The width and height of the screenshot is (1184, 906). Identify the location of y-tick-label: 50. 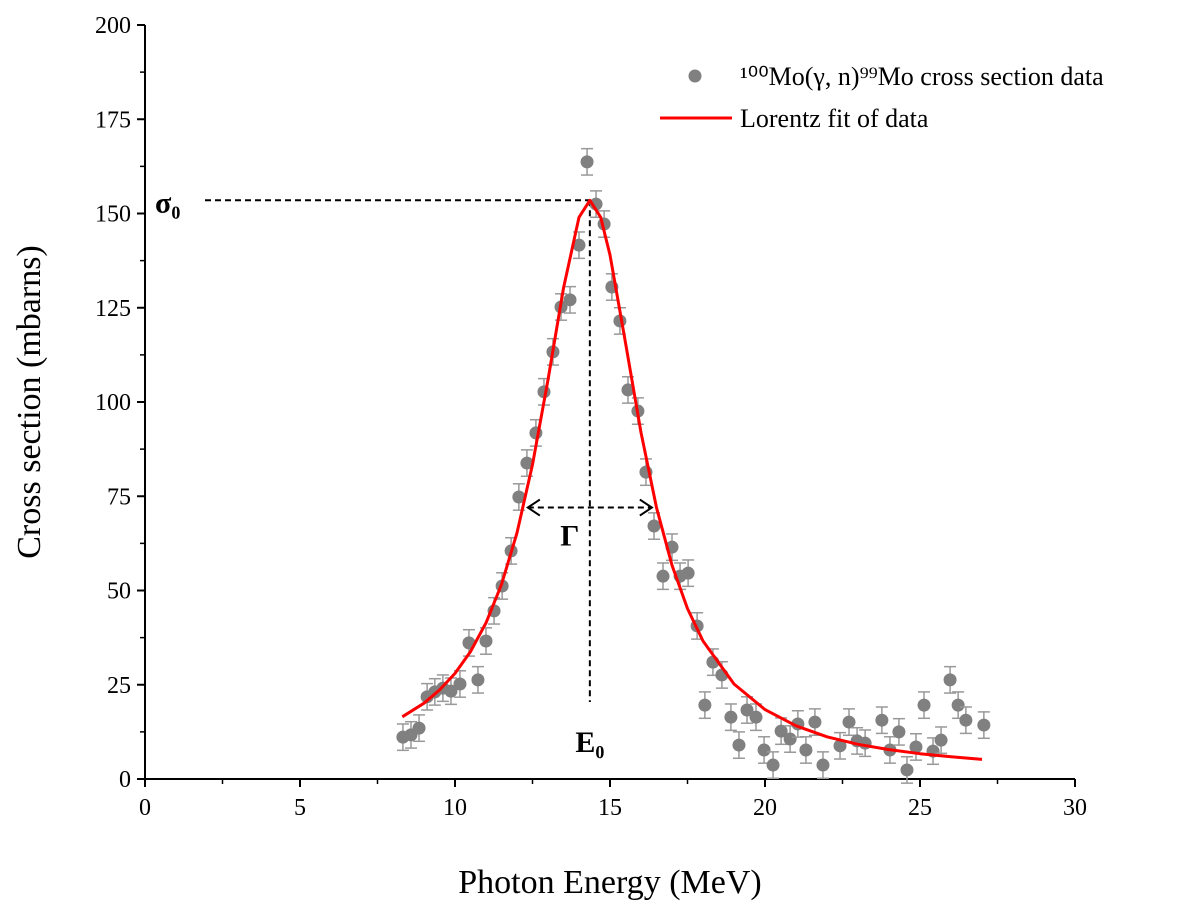
(119, 592).